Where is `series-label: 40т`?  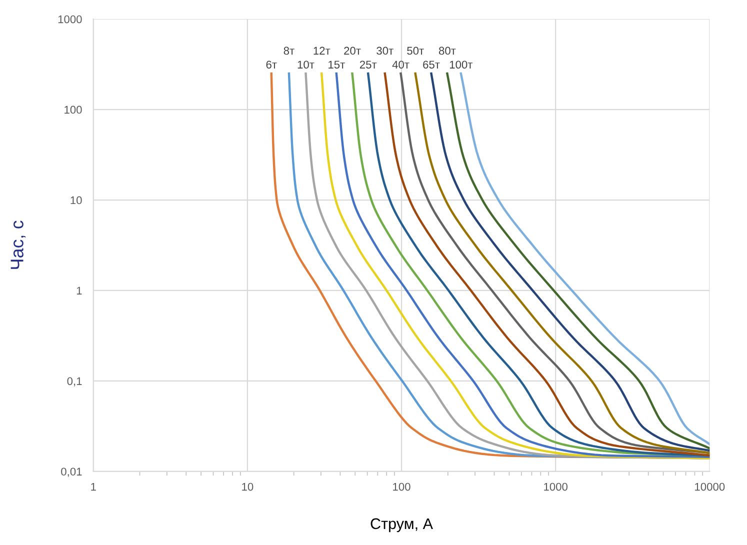 series-label: 40т is located at coordinates (401, 64).